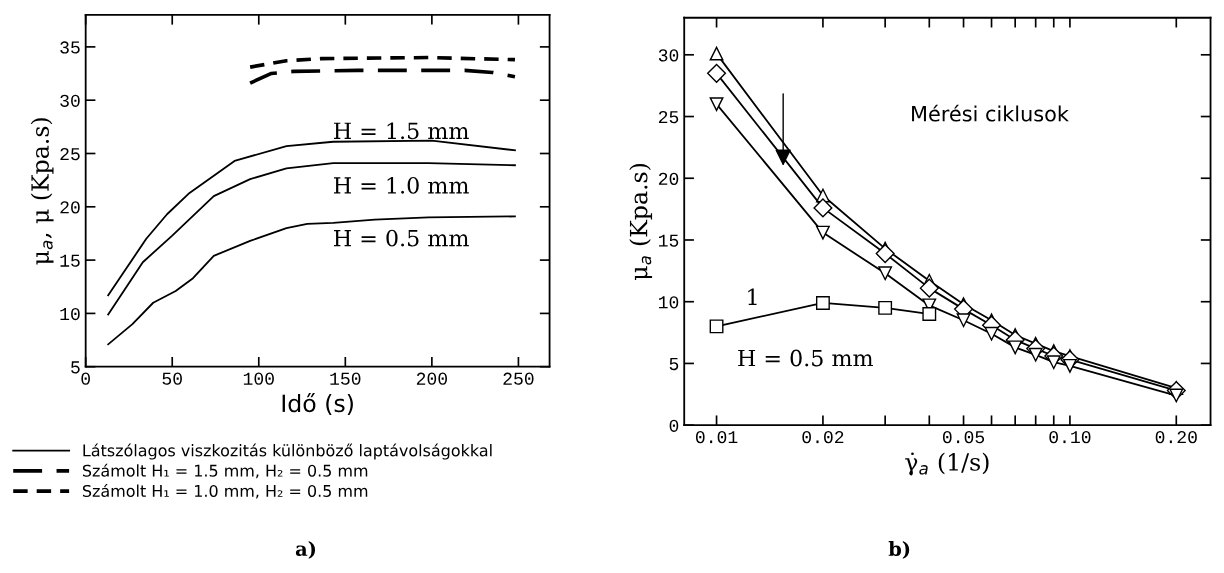 The width and height of the screenshot is (1224, 573). What do you see at coordinates (752, 296) in the screenshot?
I see `annotation: 1` at bounding box center [752, 296].